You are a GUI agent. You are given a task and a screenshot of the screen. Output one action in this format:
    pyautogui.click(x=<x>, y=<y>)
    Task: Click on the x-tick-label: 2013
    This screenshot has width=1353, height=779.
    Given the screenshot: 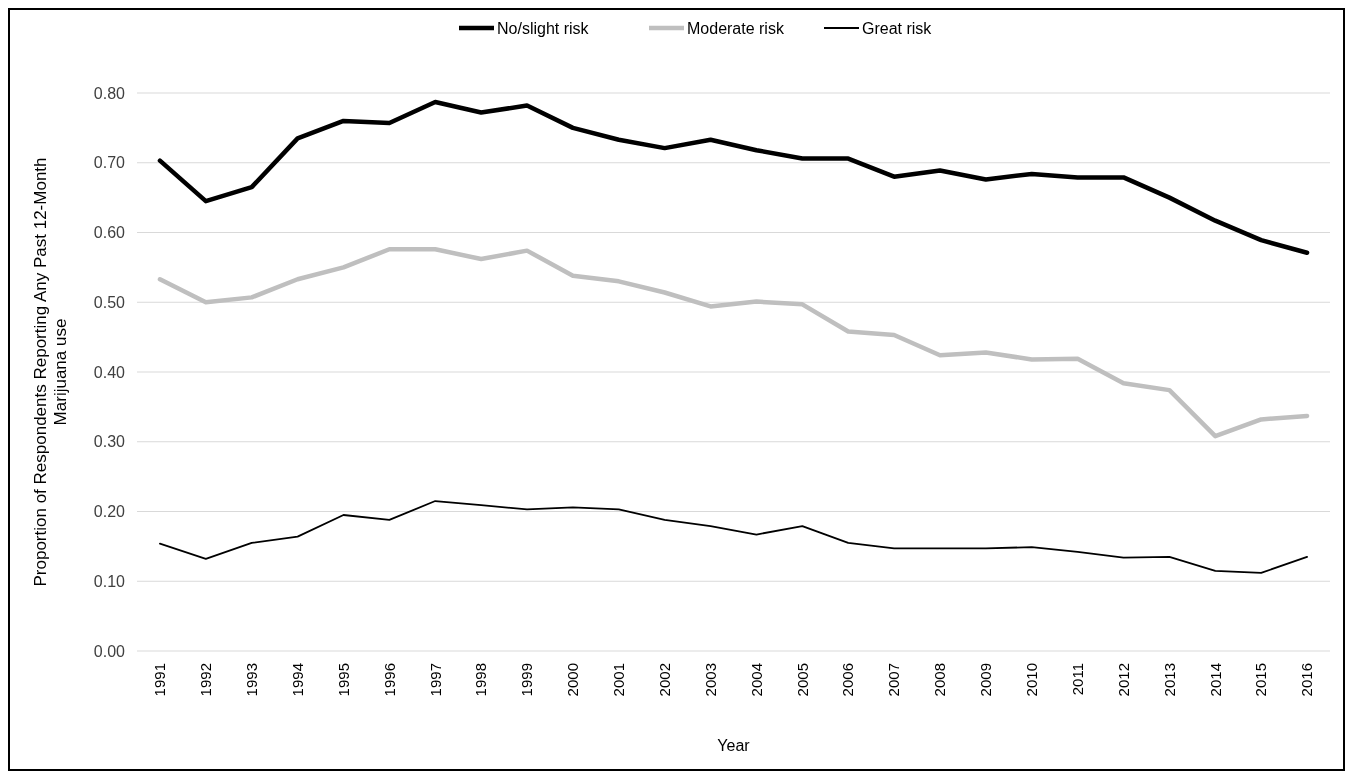 What is the action you would take?
    pyautogui.click(x=1169, y=680)
    